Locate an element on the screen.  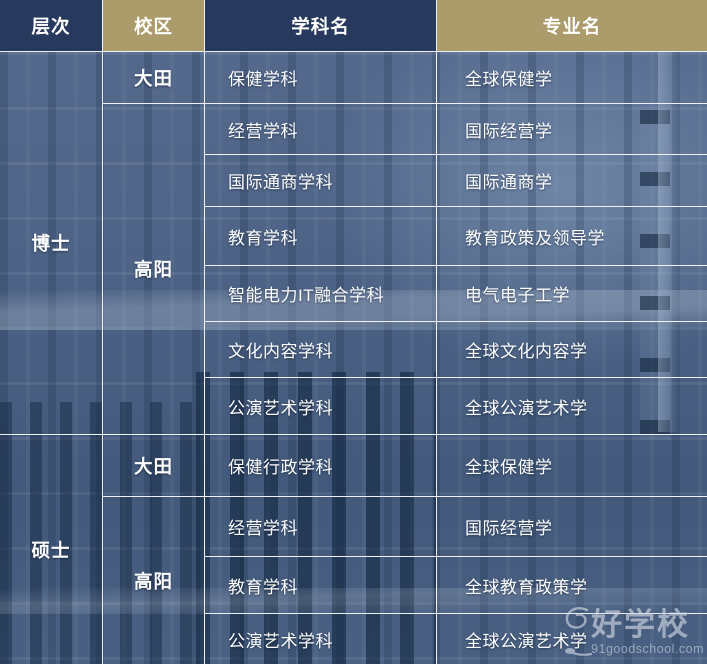
column-header-major: 专业名 is located at coordinates (572, 26).